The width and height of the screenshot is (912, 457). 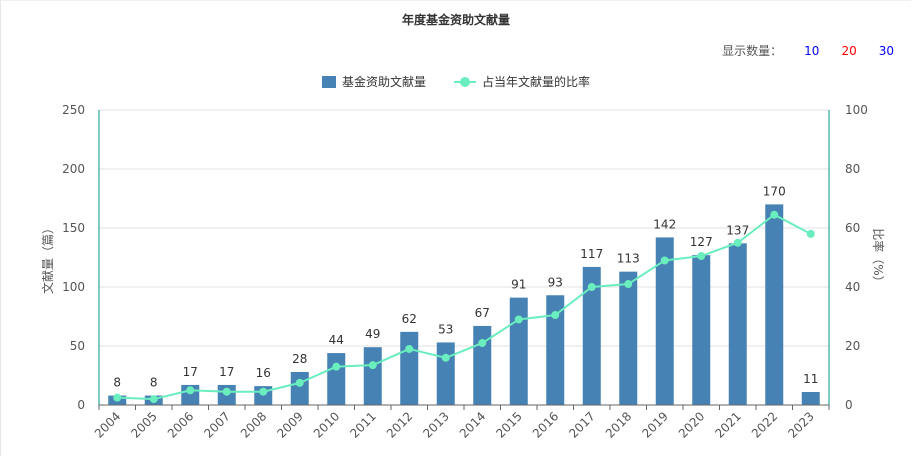 What do you see at coordinates (852, 169) in the screenshot?
I see `y2-tick-label: 80` at bounding box center [852, 169].